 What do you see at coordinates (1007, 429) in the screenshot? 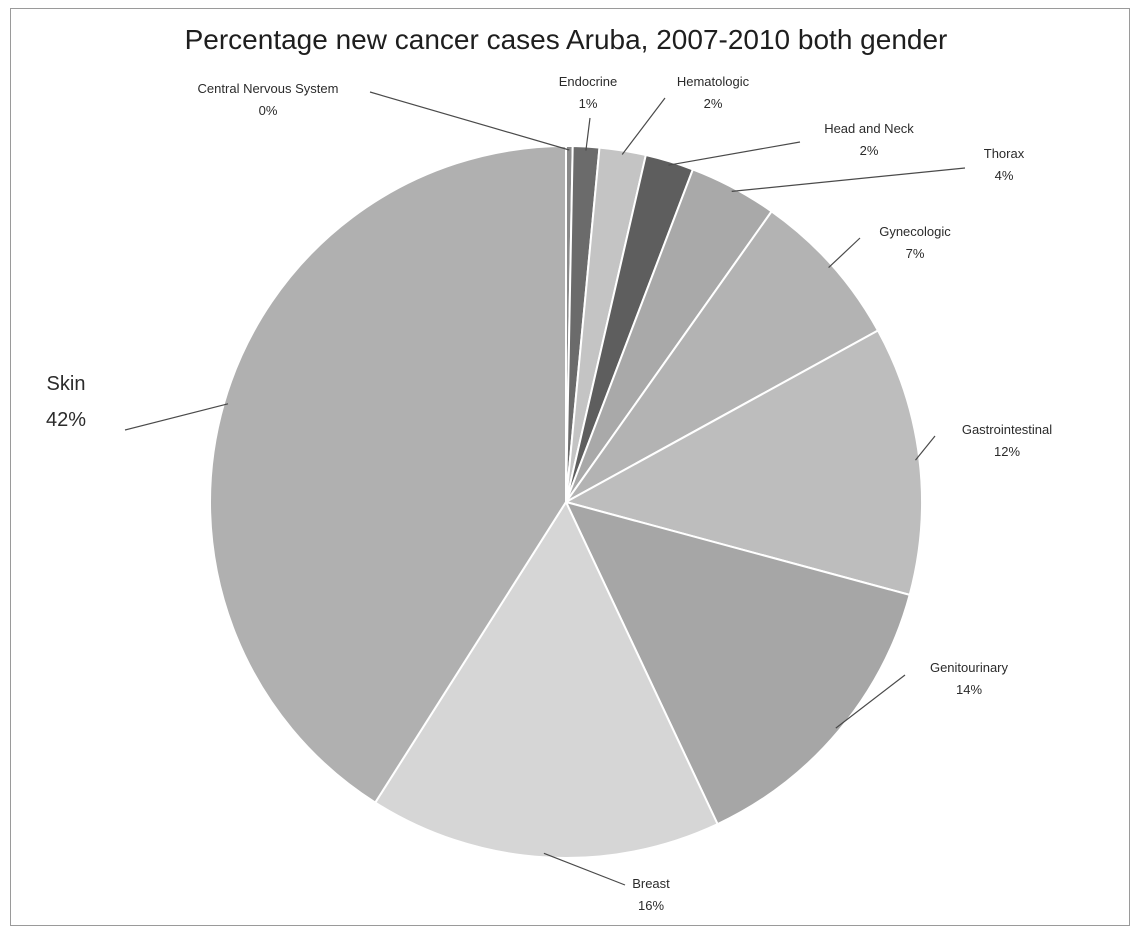
I see `slice-name-label: Gastrointestinal` at bounding box center [1007, 429].